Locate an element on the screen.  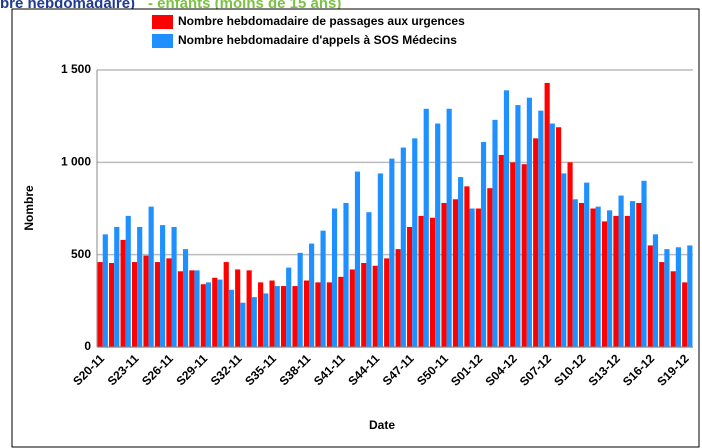
y-tick-label: 1 500 is located at coordinates (76, 69).